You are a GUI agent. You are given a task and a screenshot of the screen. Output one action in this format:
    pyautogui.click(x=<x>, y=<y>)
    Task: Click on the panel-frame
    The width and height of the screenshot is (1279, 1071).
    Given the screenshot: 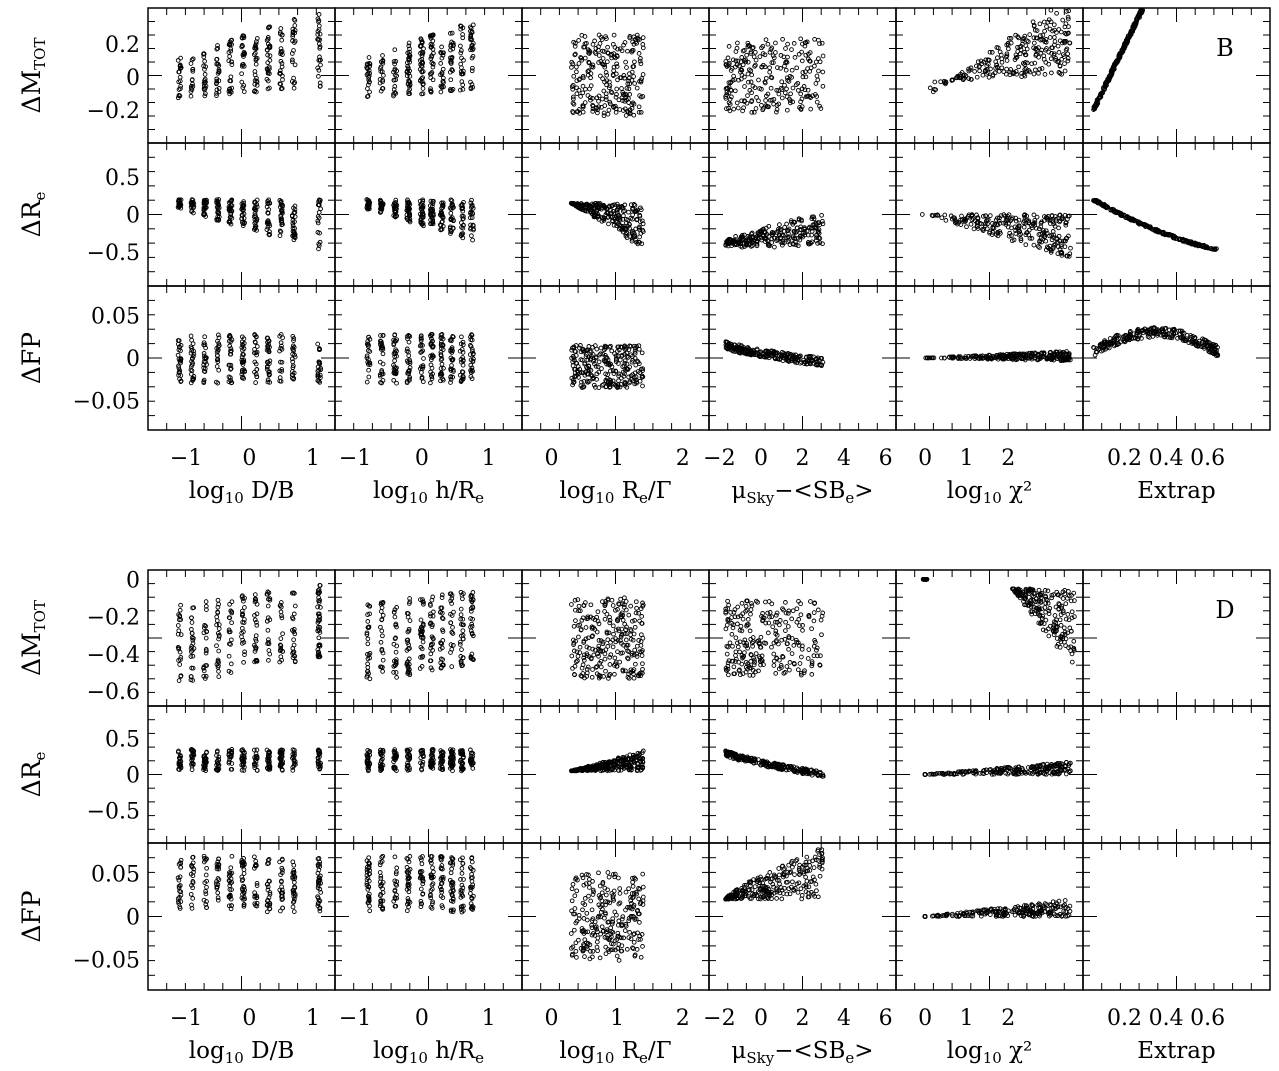 What is the action you would take?
    pyautogui.click(x=1176, y=214)
    